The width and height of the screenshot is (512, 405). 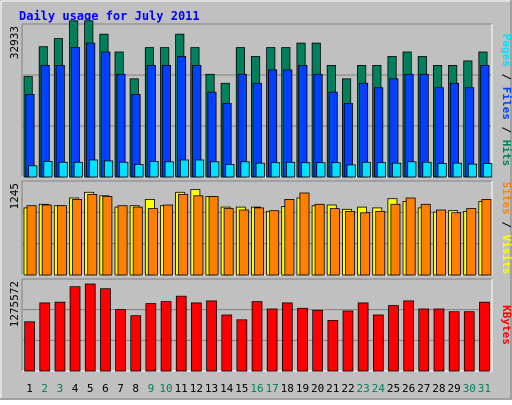 I want to click on legend-sites: Sites, so click(x=506, y=198).